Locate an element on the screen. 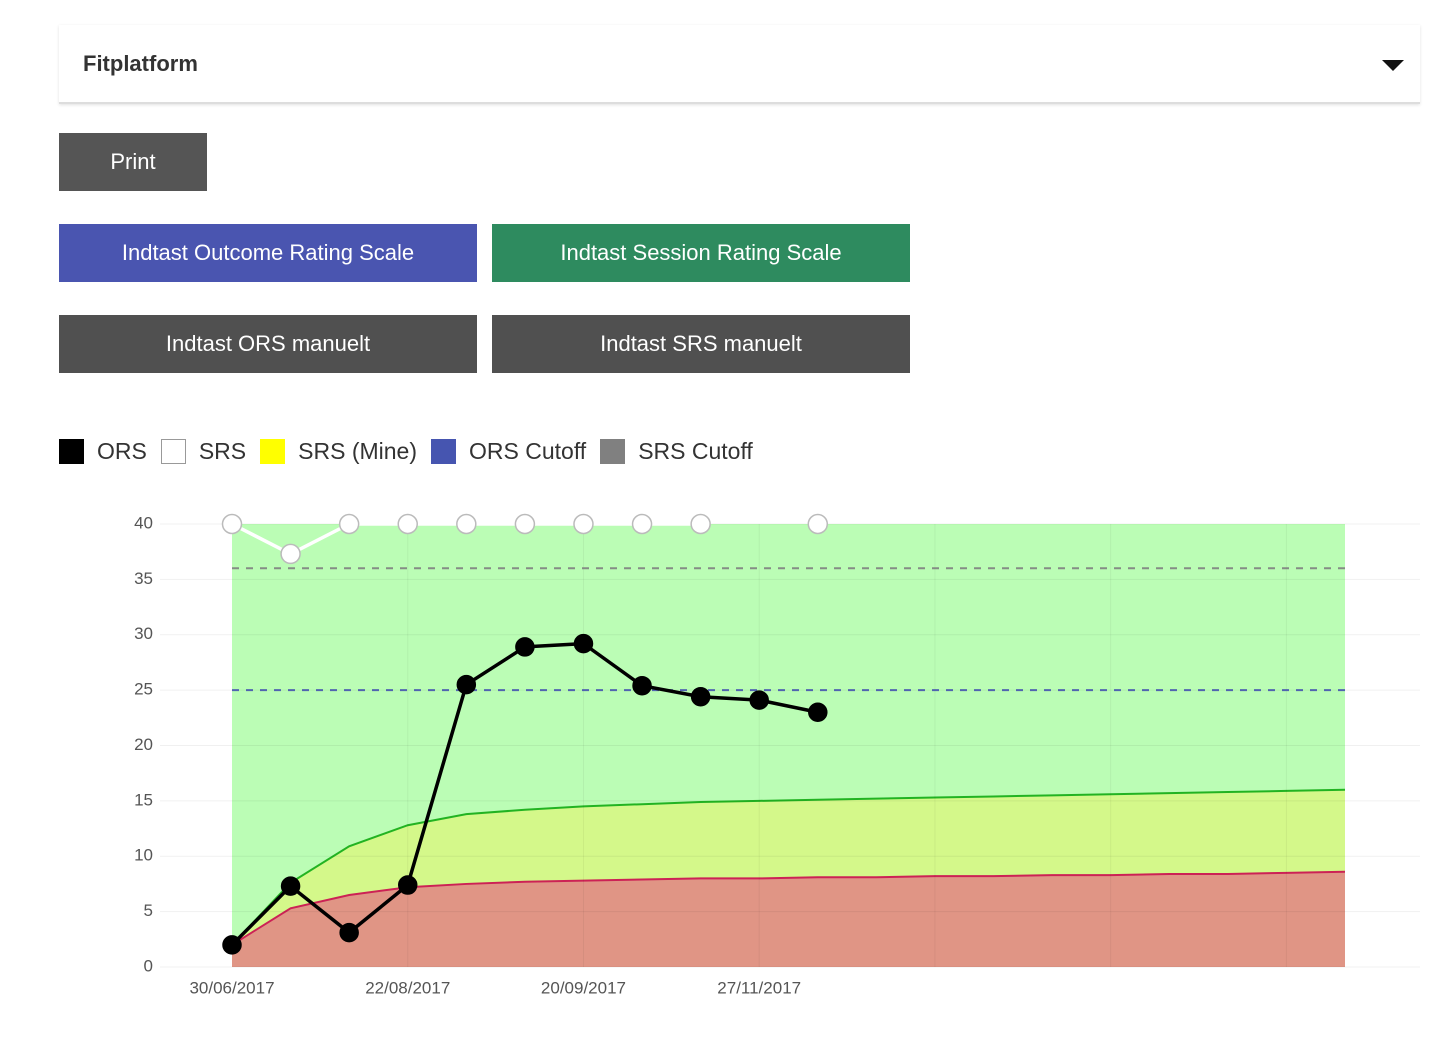 This screenshot has width=1438, height=1038. y-tick-label: 20 is located at coordinates (143, 744).